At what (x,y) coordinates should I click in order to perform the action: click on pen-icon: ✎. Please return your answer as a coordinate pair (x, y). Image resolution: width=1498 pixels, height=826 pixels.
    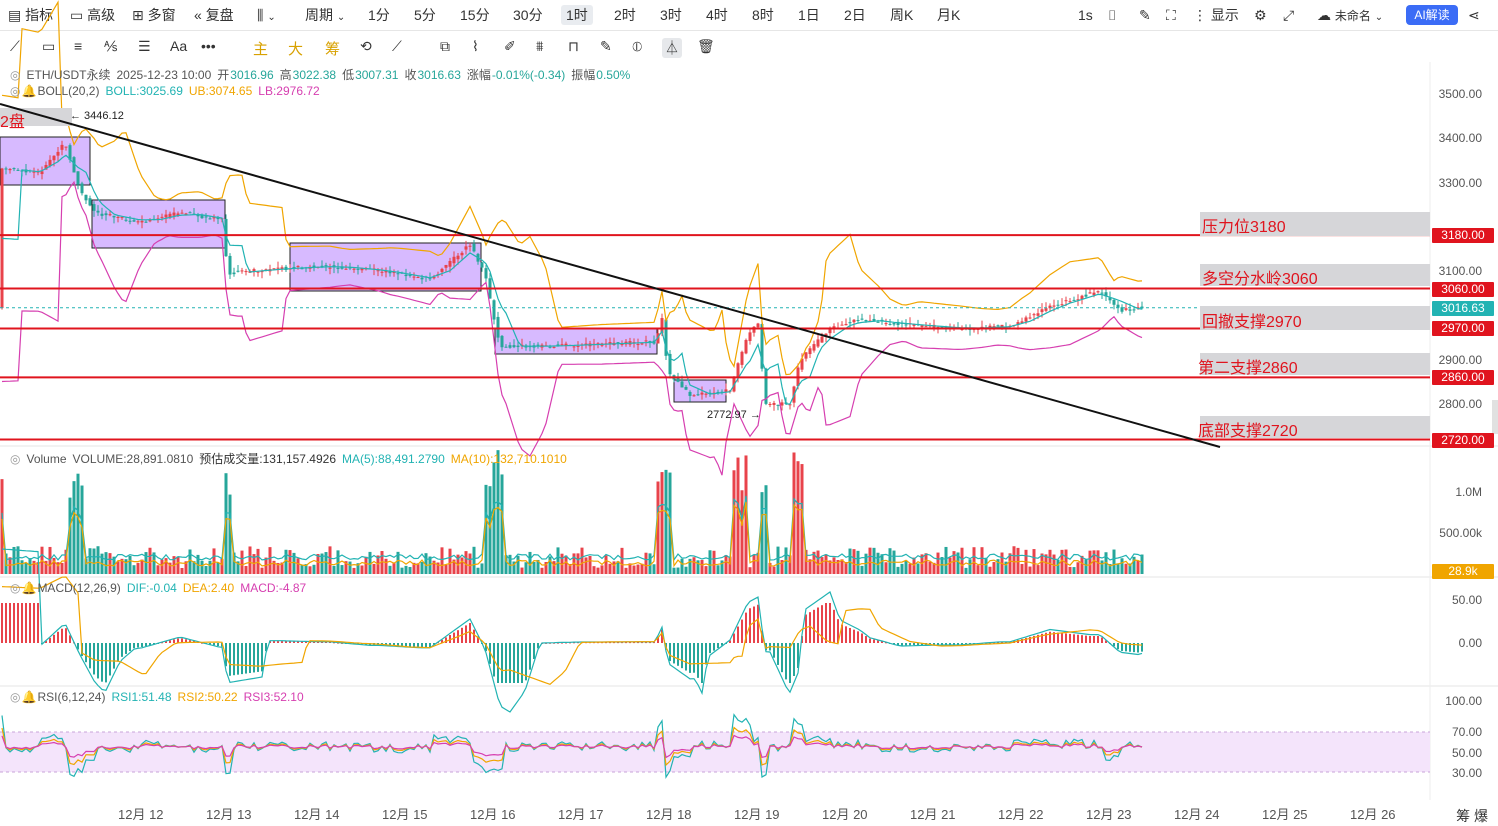
    Looking at the image, I should click on (1145, 15).